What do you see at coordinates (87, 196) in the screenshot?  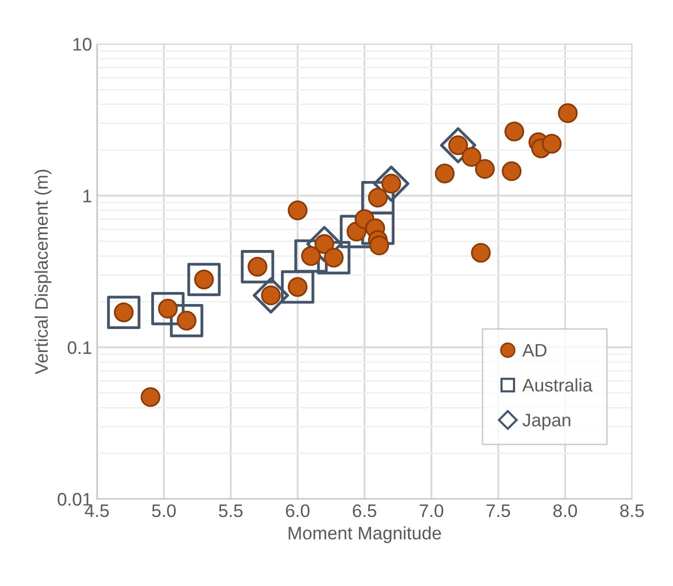 I see `y-tick-label: 1` at bounding box center [87, 196].